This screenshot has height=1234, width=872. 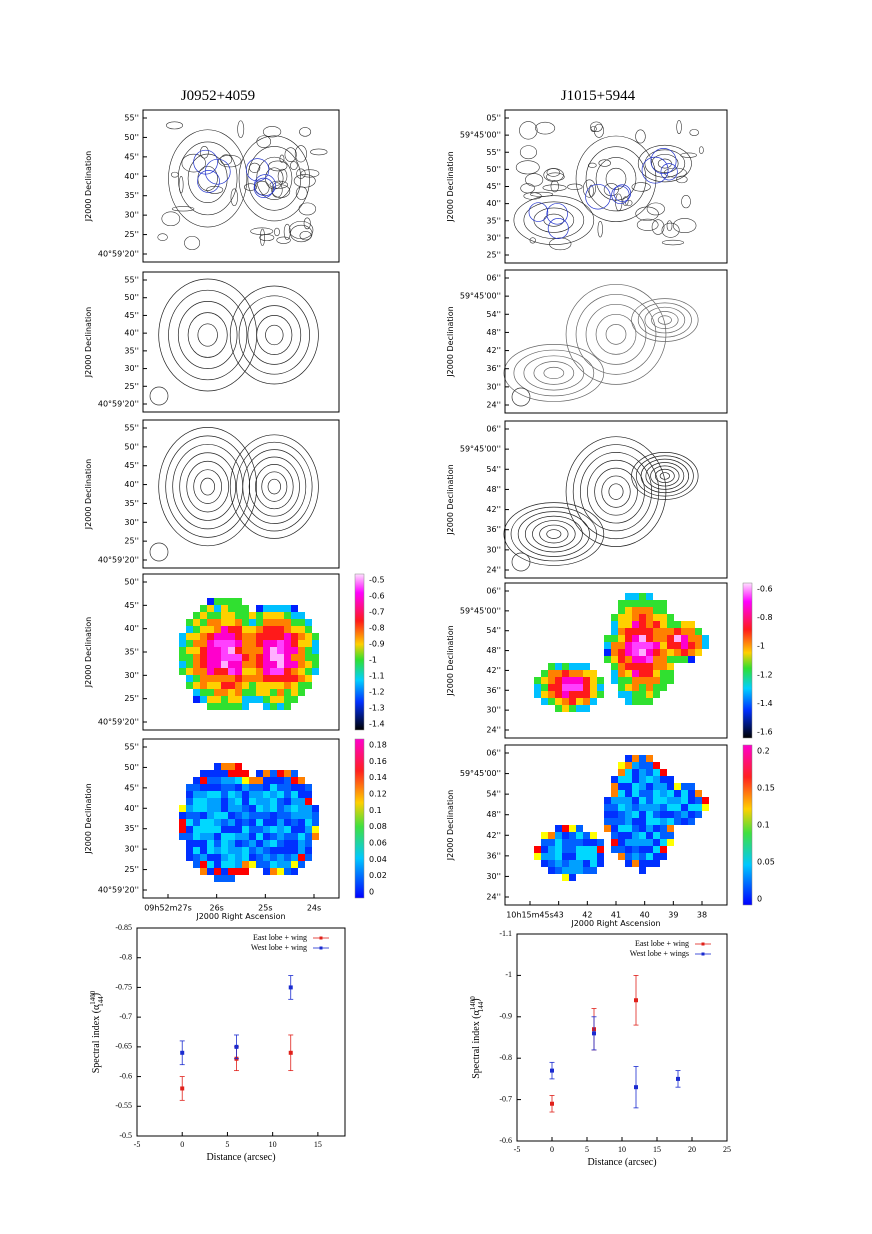 I want to click on y-tick-label: 48'', so click(x=493, y=814).